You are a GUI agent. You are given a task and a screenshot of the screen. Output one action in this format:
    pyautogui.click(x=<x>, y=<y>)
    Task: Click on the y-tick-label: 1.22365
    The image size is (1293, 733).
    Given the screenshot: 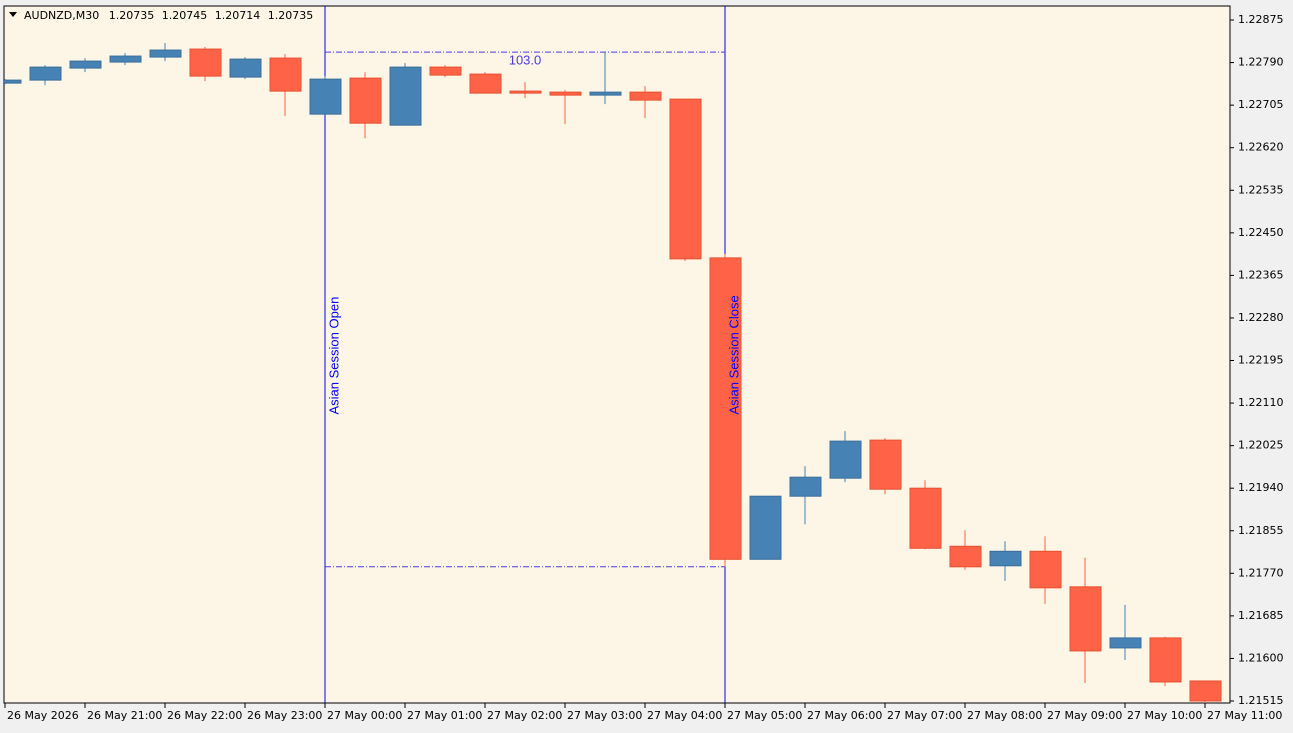 What is the action you would take?
    pyautogui.click(x=1261, y=274)
    